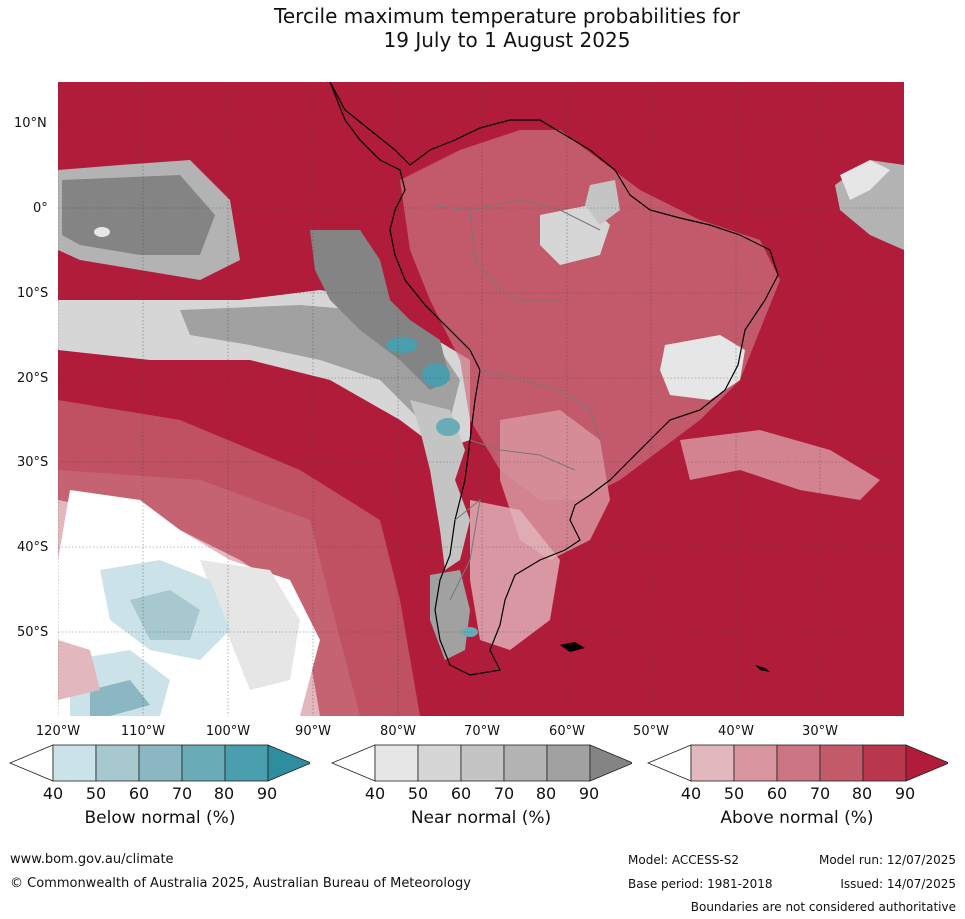 Image resolution: width=965 pixels, height=919 pixels. I want to click on footer-issued: Issued: 14/07/2025, so click(898, 884).